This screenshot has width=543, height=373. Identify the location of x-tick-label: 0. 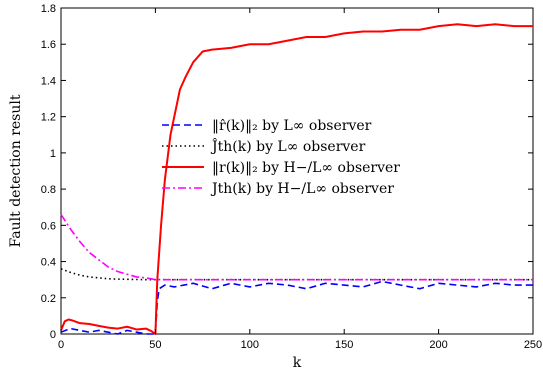
(61, 345).